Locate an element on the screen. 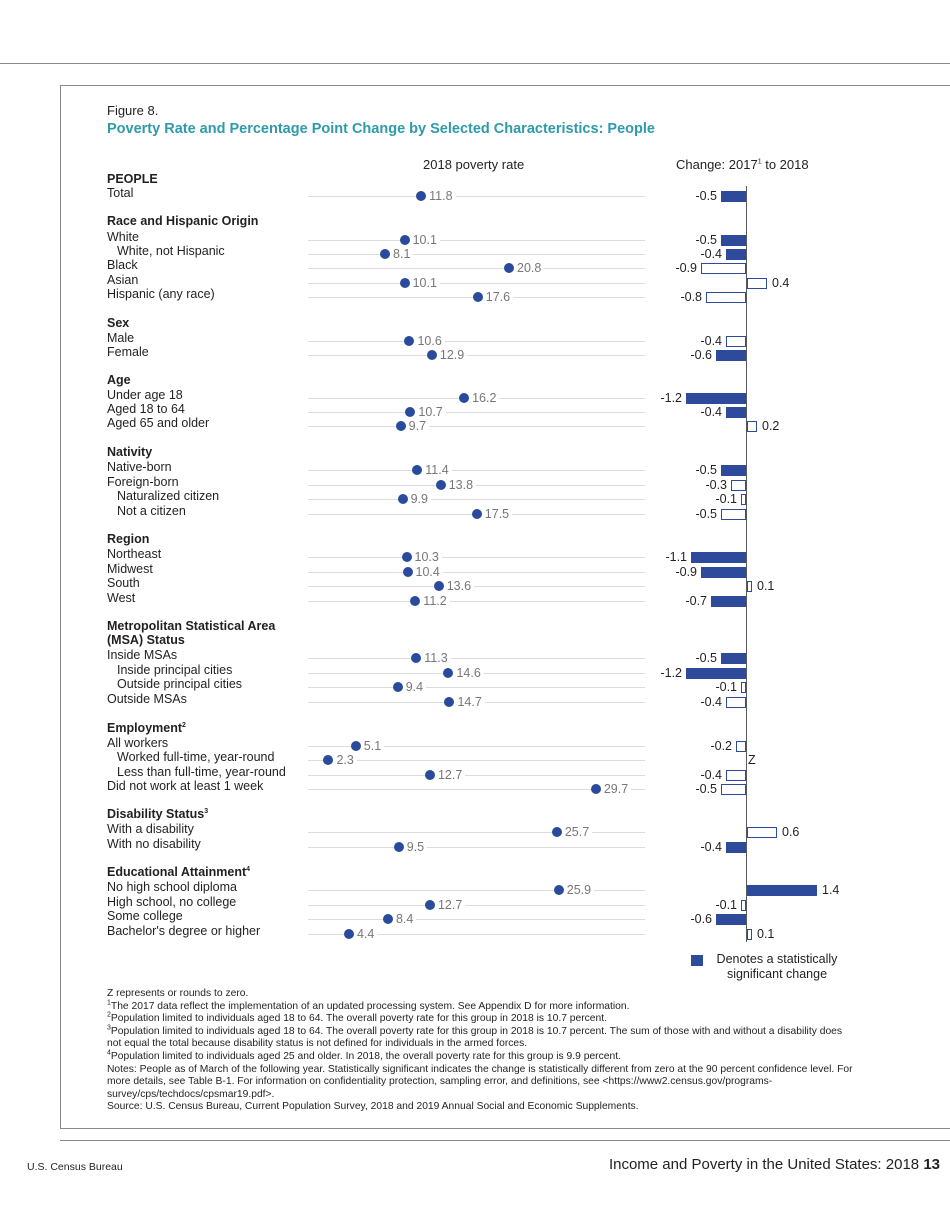 This screenshot has height=1230, width=950. rate-value: 12.7 is located at coordinates (450, 775).